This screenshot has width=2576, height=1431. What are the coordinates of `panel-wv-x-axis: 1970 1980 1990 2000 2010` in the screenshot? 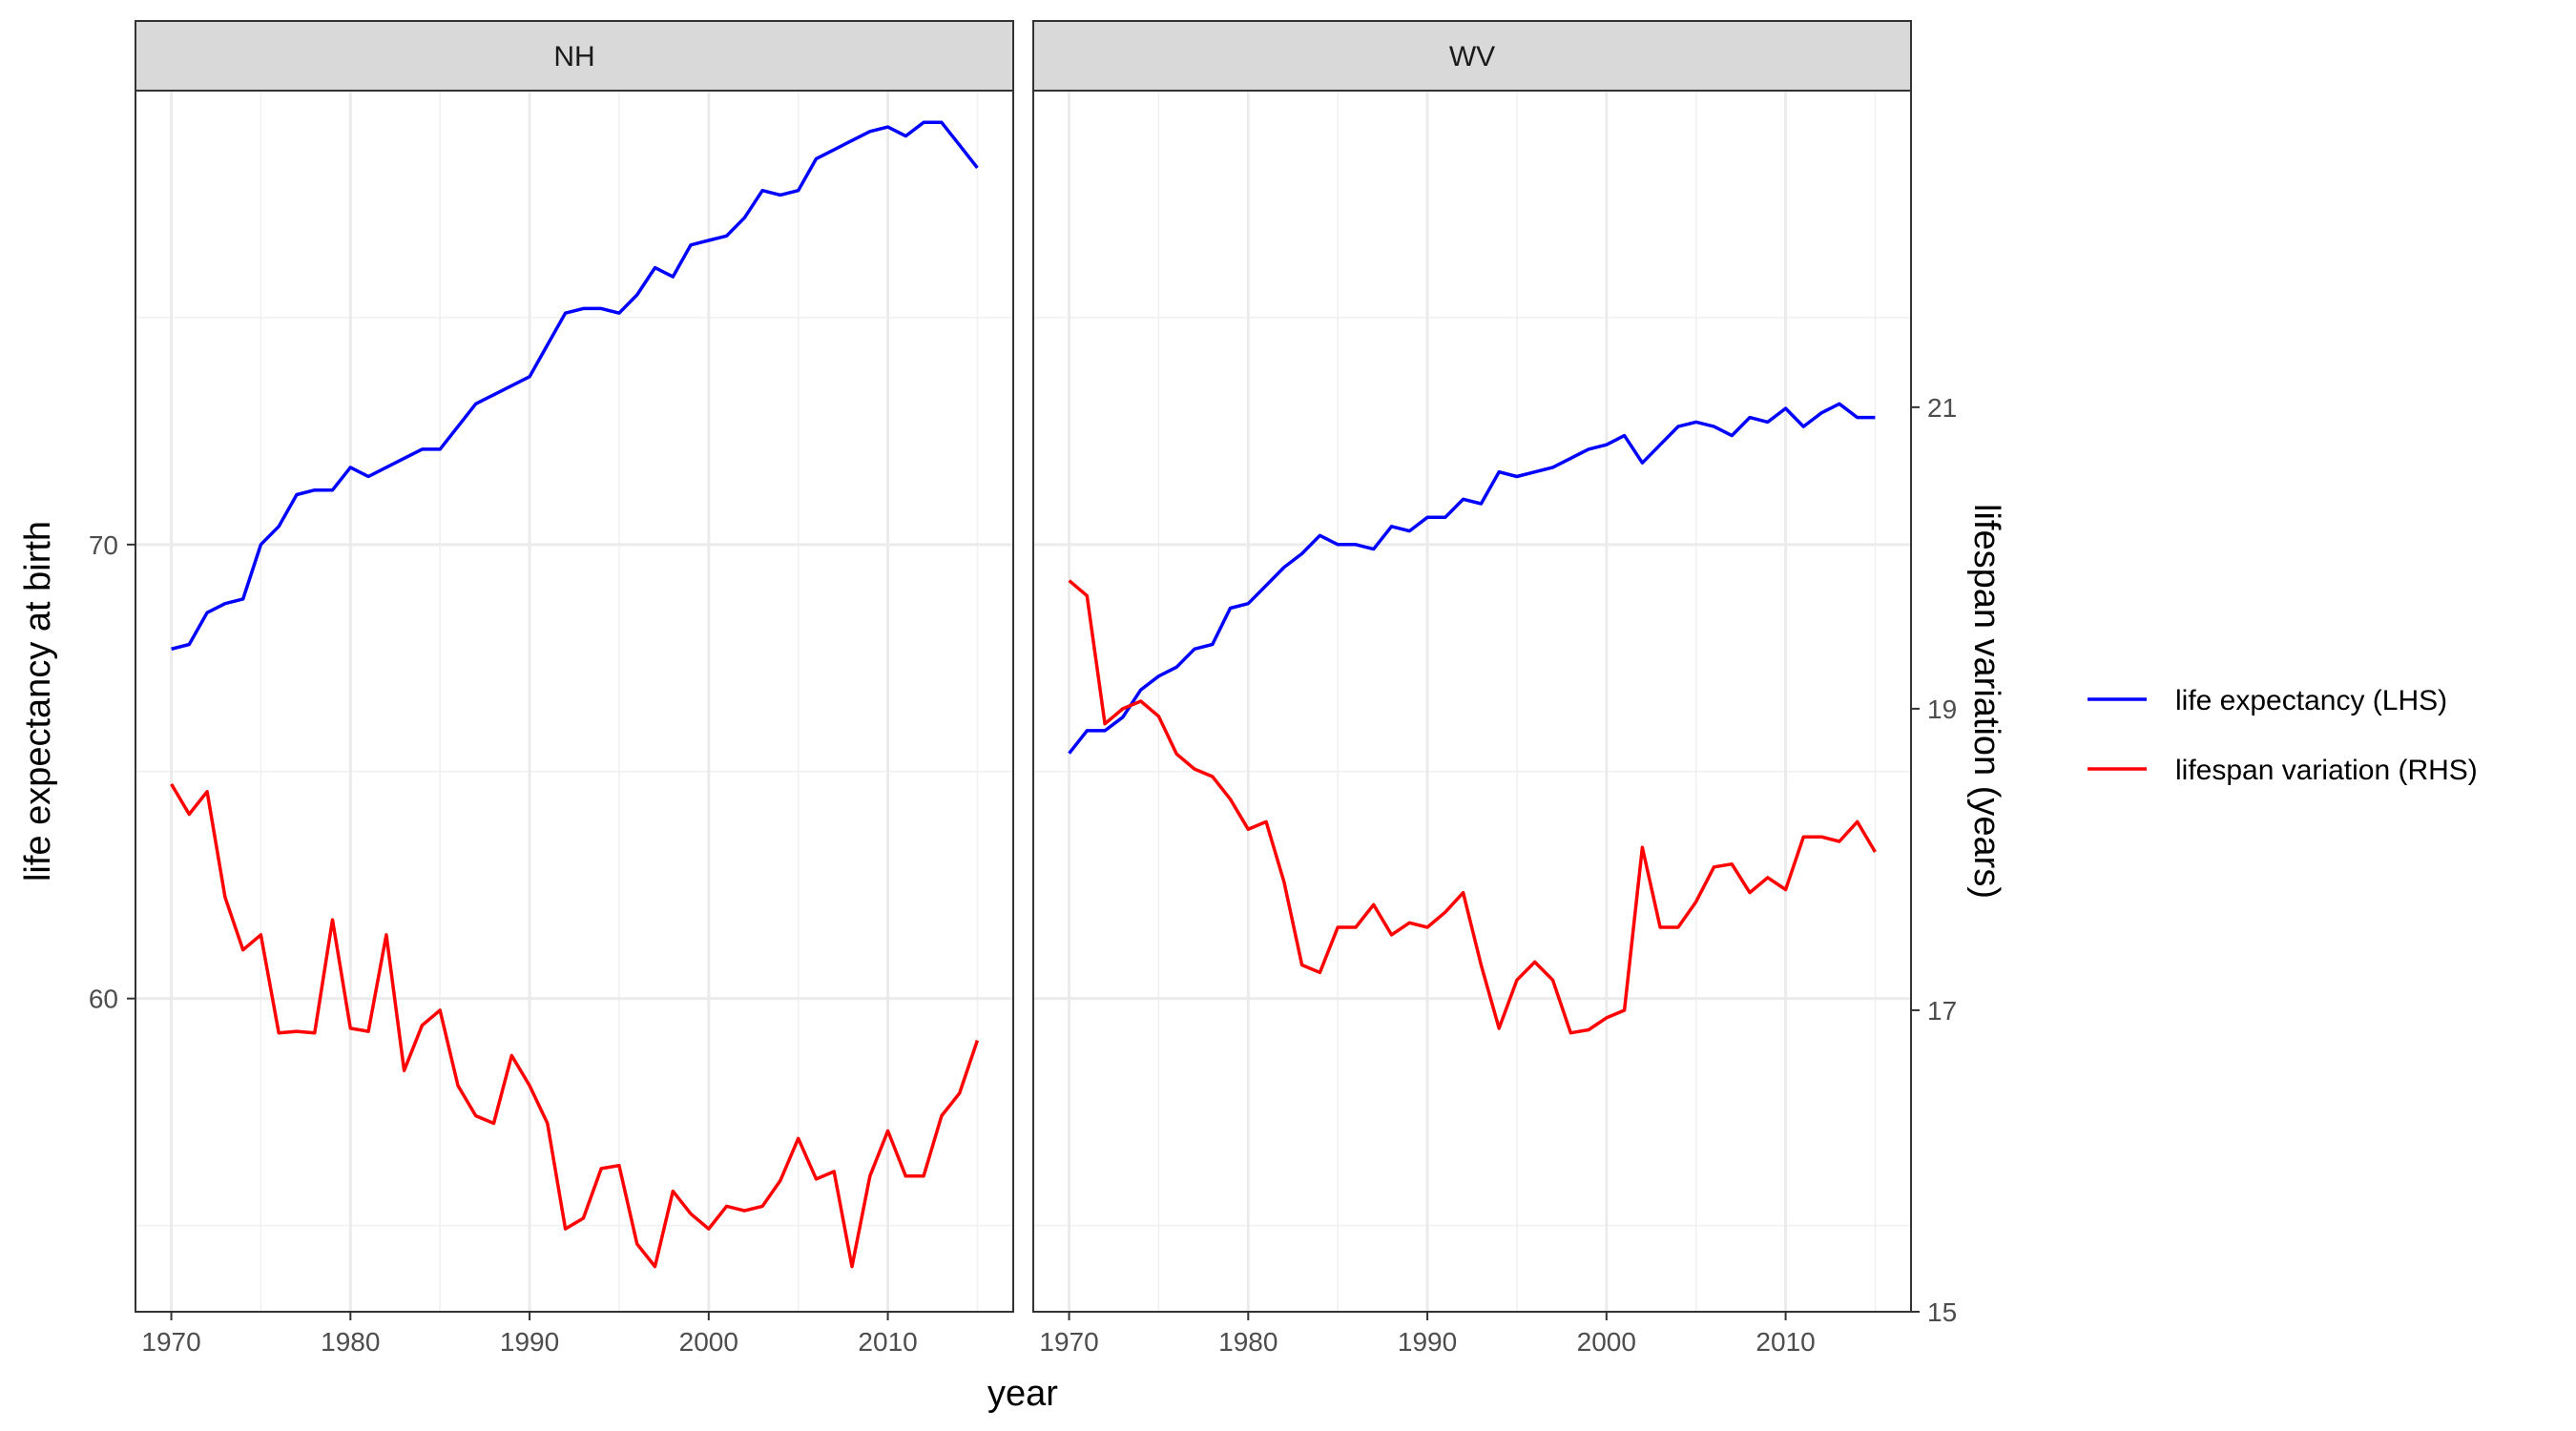 It's located at (1427, 1334).